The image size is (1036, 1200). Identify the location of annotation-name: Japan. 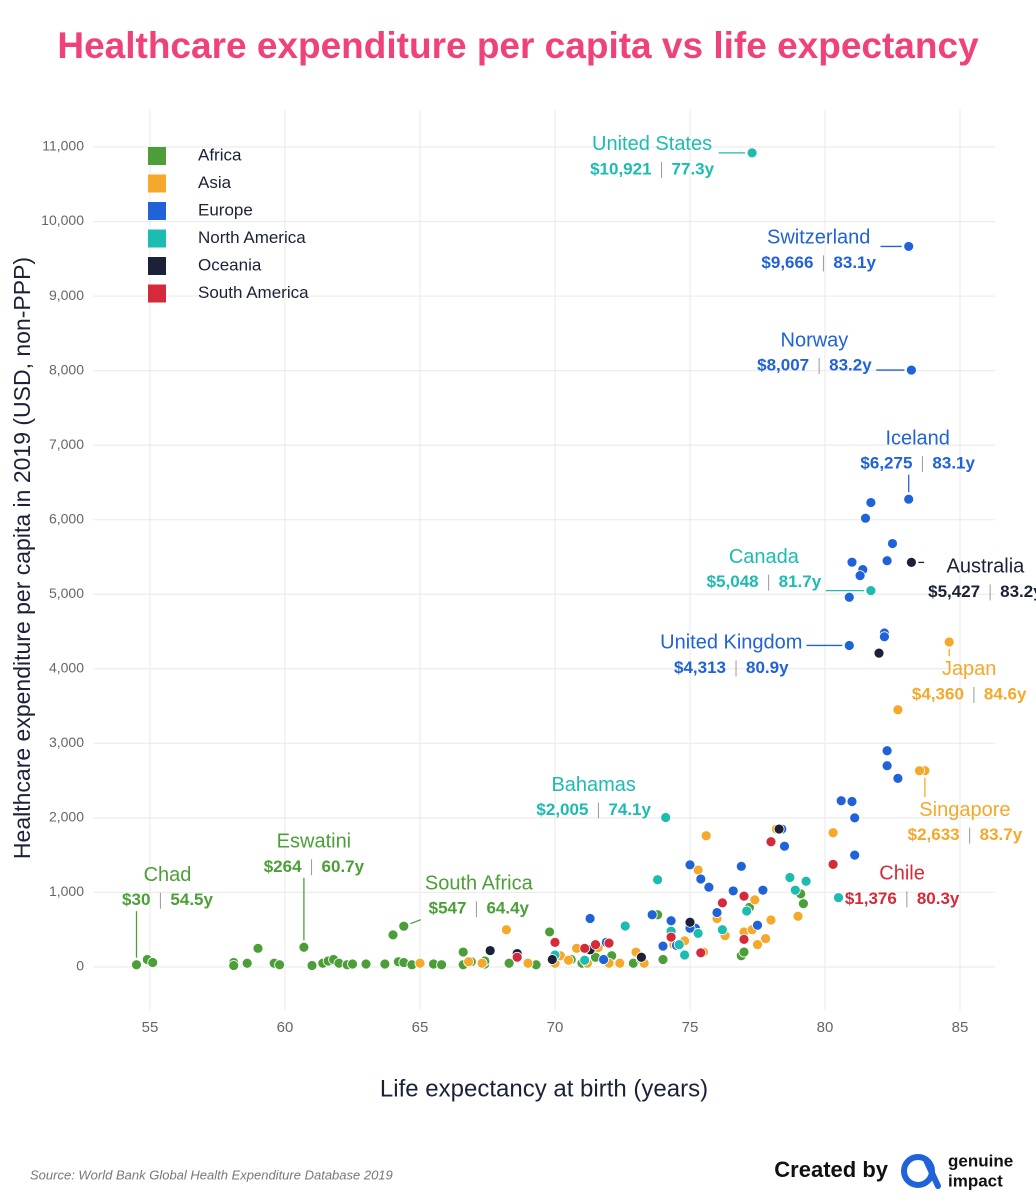
(969, 669).